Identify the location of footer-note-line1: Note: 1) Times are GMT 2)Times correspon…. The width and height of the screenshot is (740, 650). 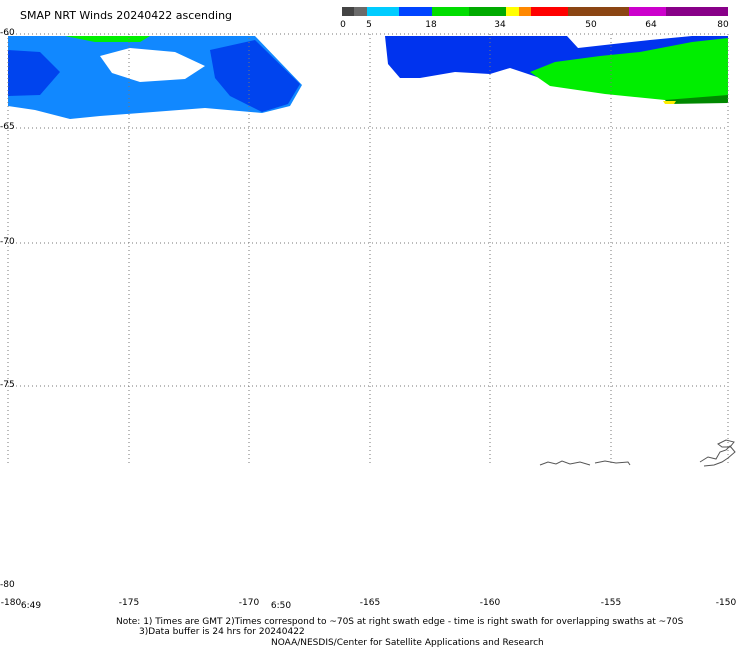
(400, 622).